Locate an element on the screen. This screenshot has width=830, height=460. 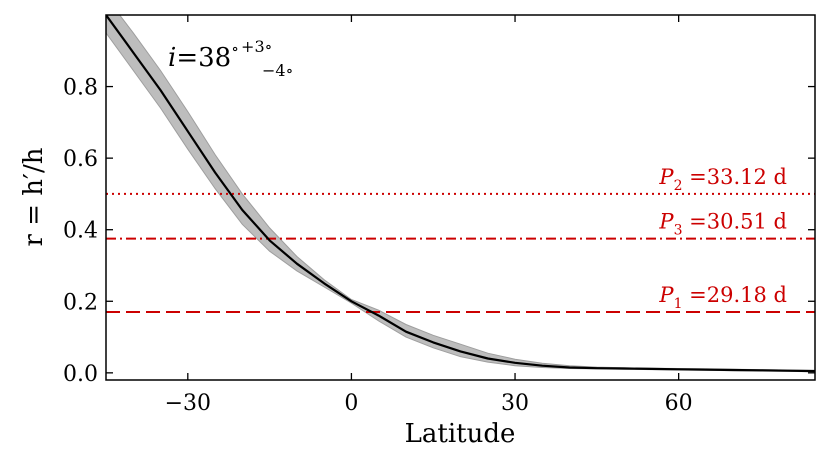
x-axis-label: Latitude is located at coordinates (460, 434).